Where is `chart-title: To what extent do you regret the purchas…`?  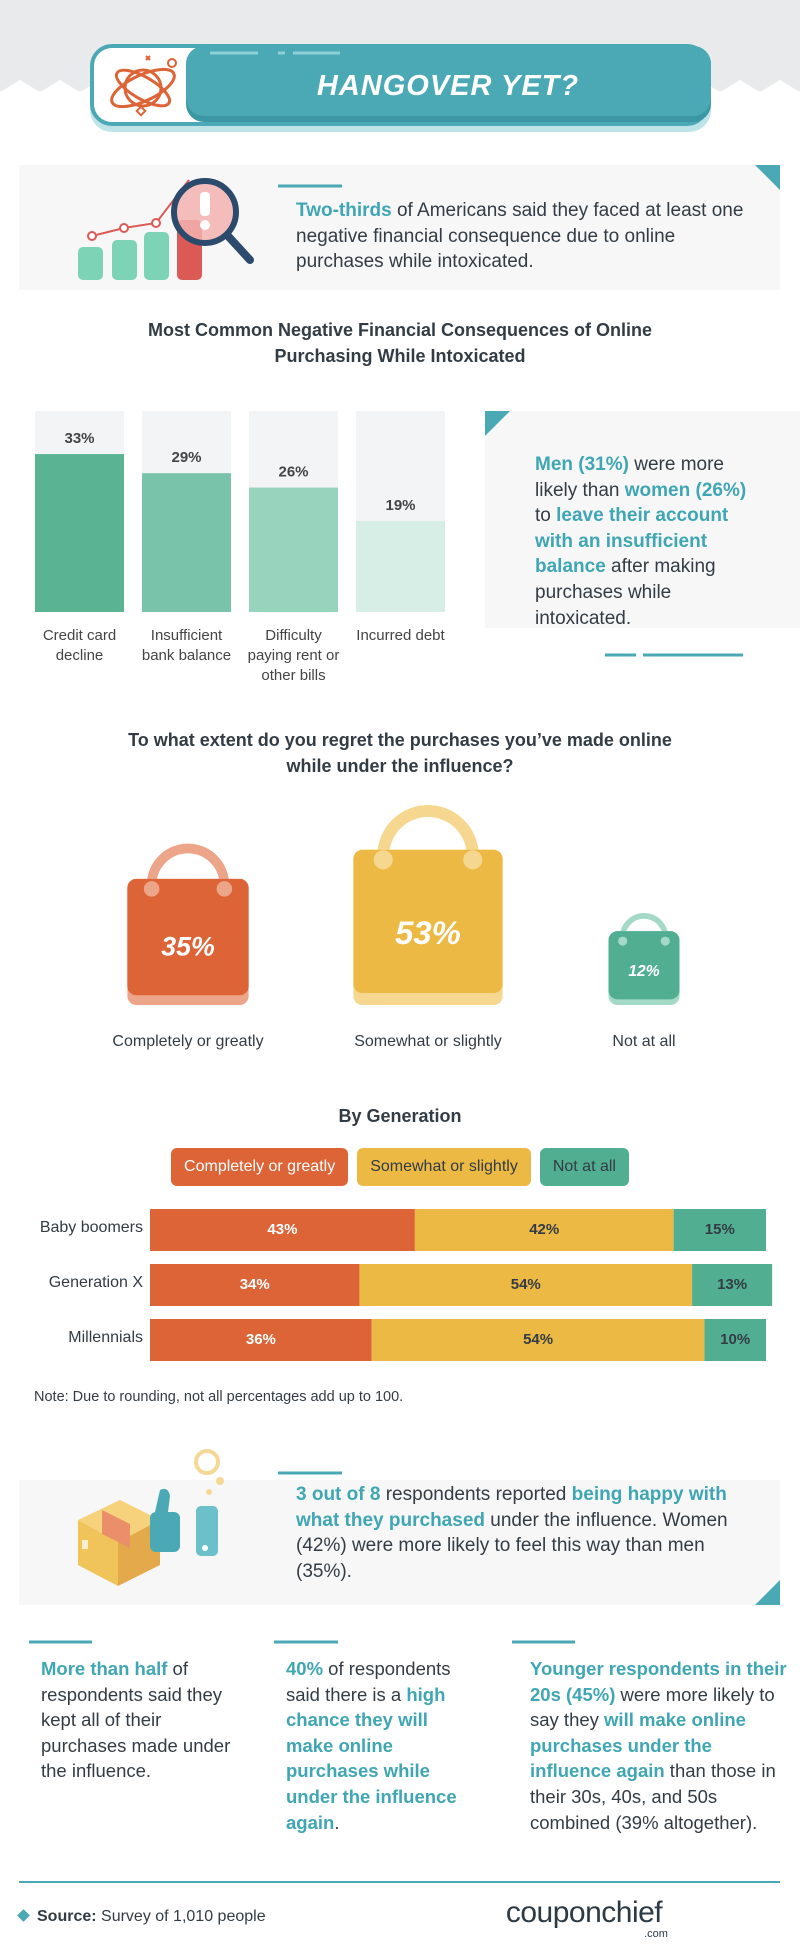 chart-title: To what extent do you regret the purchas… is located at coordinates (400, 753).